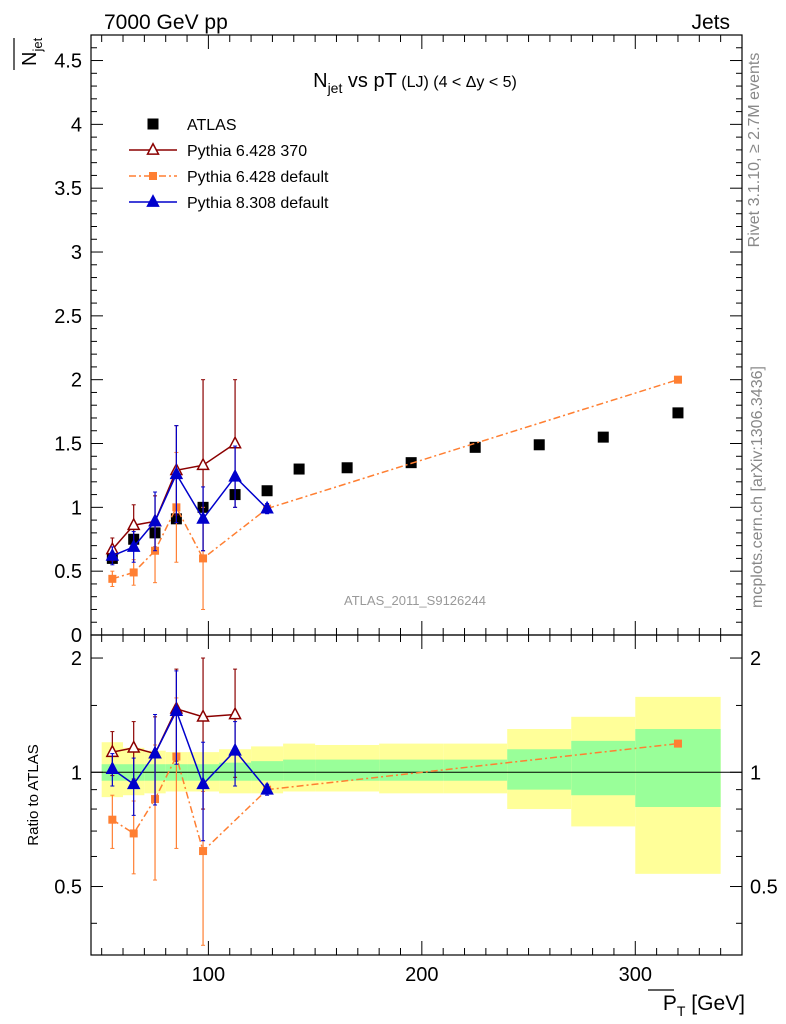  I want to click on rivet-version-label: Rivet 3.1.10, ≥ 2.7M events, so click(754, 150).